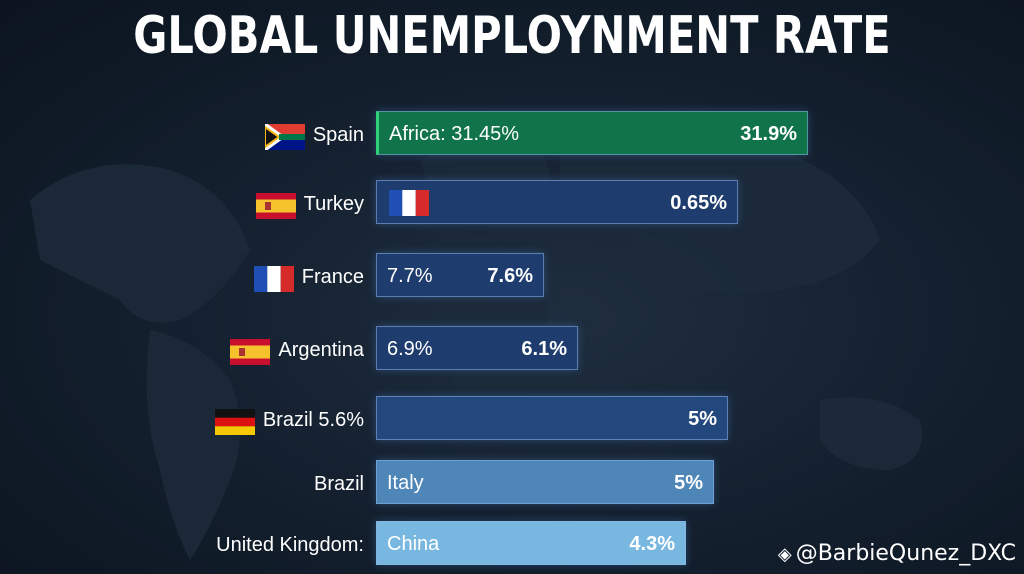 The image size is (1024, 574). Describe the element at coordinates (460, 275) in the screenshot. I see `bar: 7.7% 7.6%` at that location.